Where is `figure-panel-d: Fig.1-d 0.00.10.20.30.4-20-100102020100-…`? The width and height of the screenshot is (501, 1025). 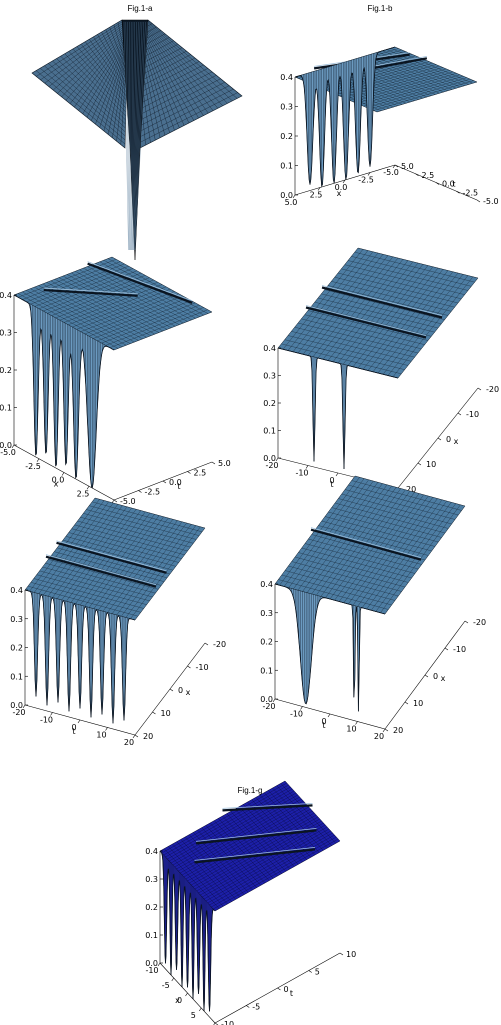
figure-panel-d: Fig.1-d 0.00.10.20.30.4-20-100102020100-… is located at coordinates (378, 385).